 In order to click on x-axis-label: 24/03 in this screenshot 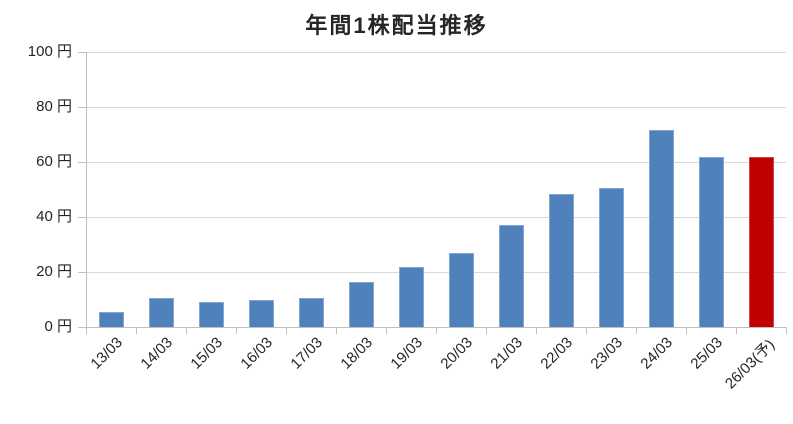, I will do `click(657, 353)`.